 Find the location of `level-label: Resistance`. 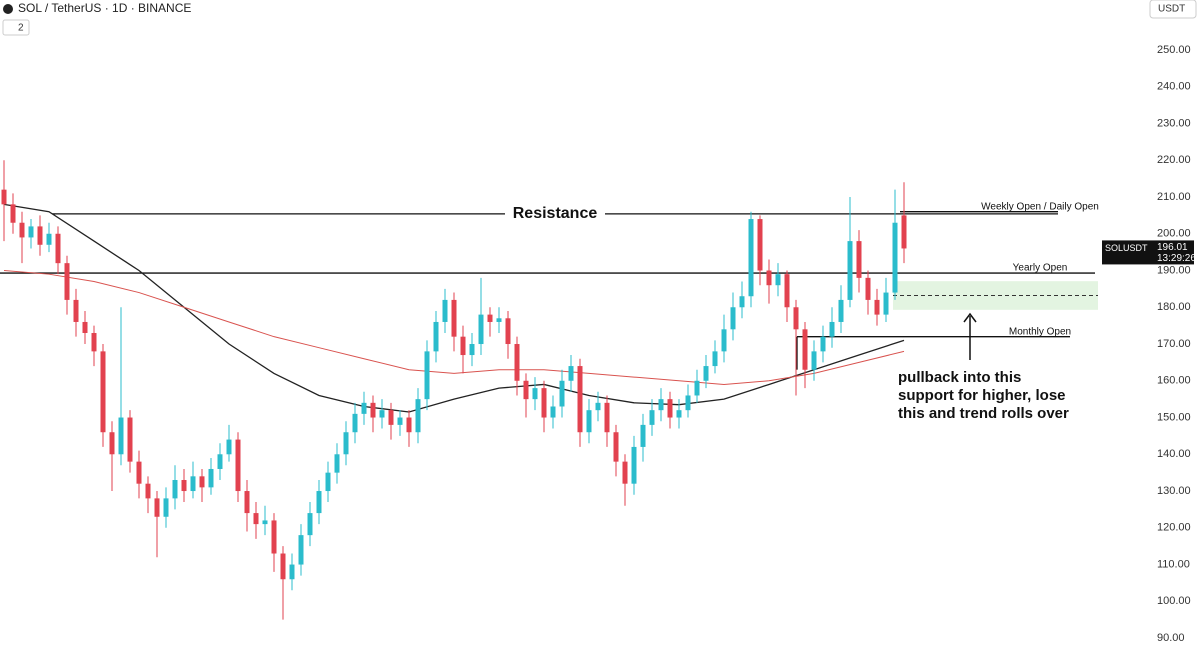

level-label: Resistance is located at coordinates (555, 213).